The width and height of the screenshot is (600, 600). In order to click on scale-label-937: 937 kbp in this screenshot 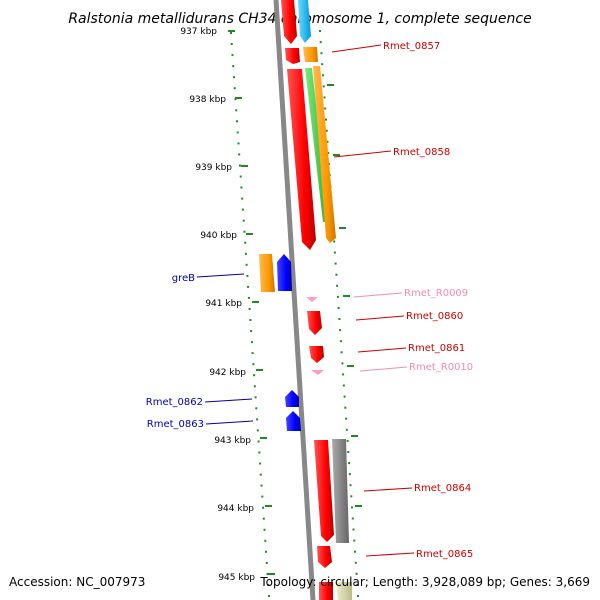, I will do `click(198, 32)`.